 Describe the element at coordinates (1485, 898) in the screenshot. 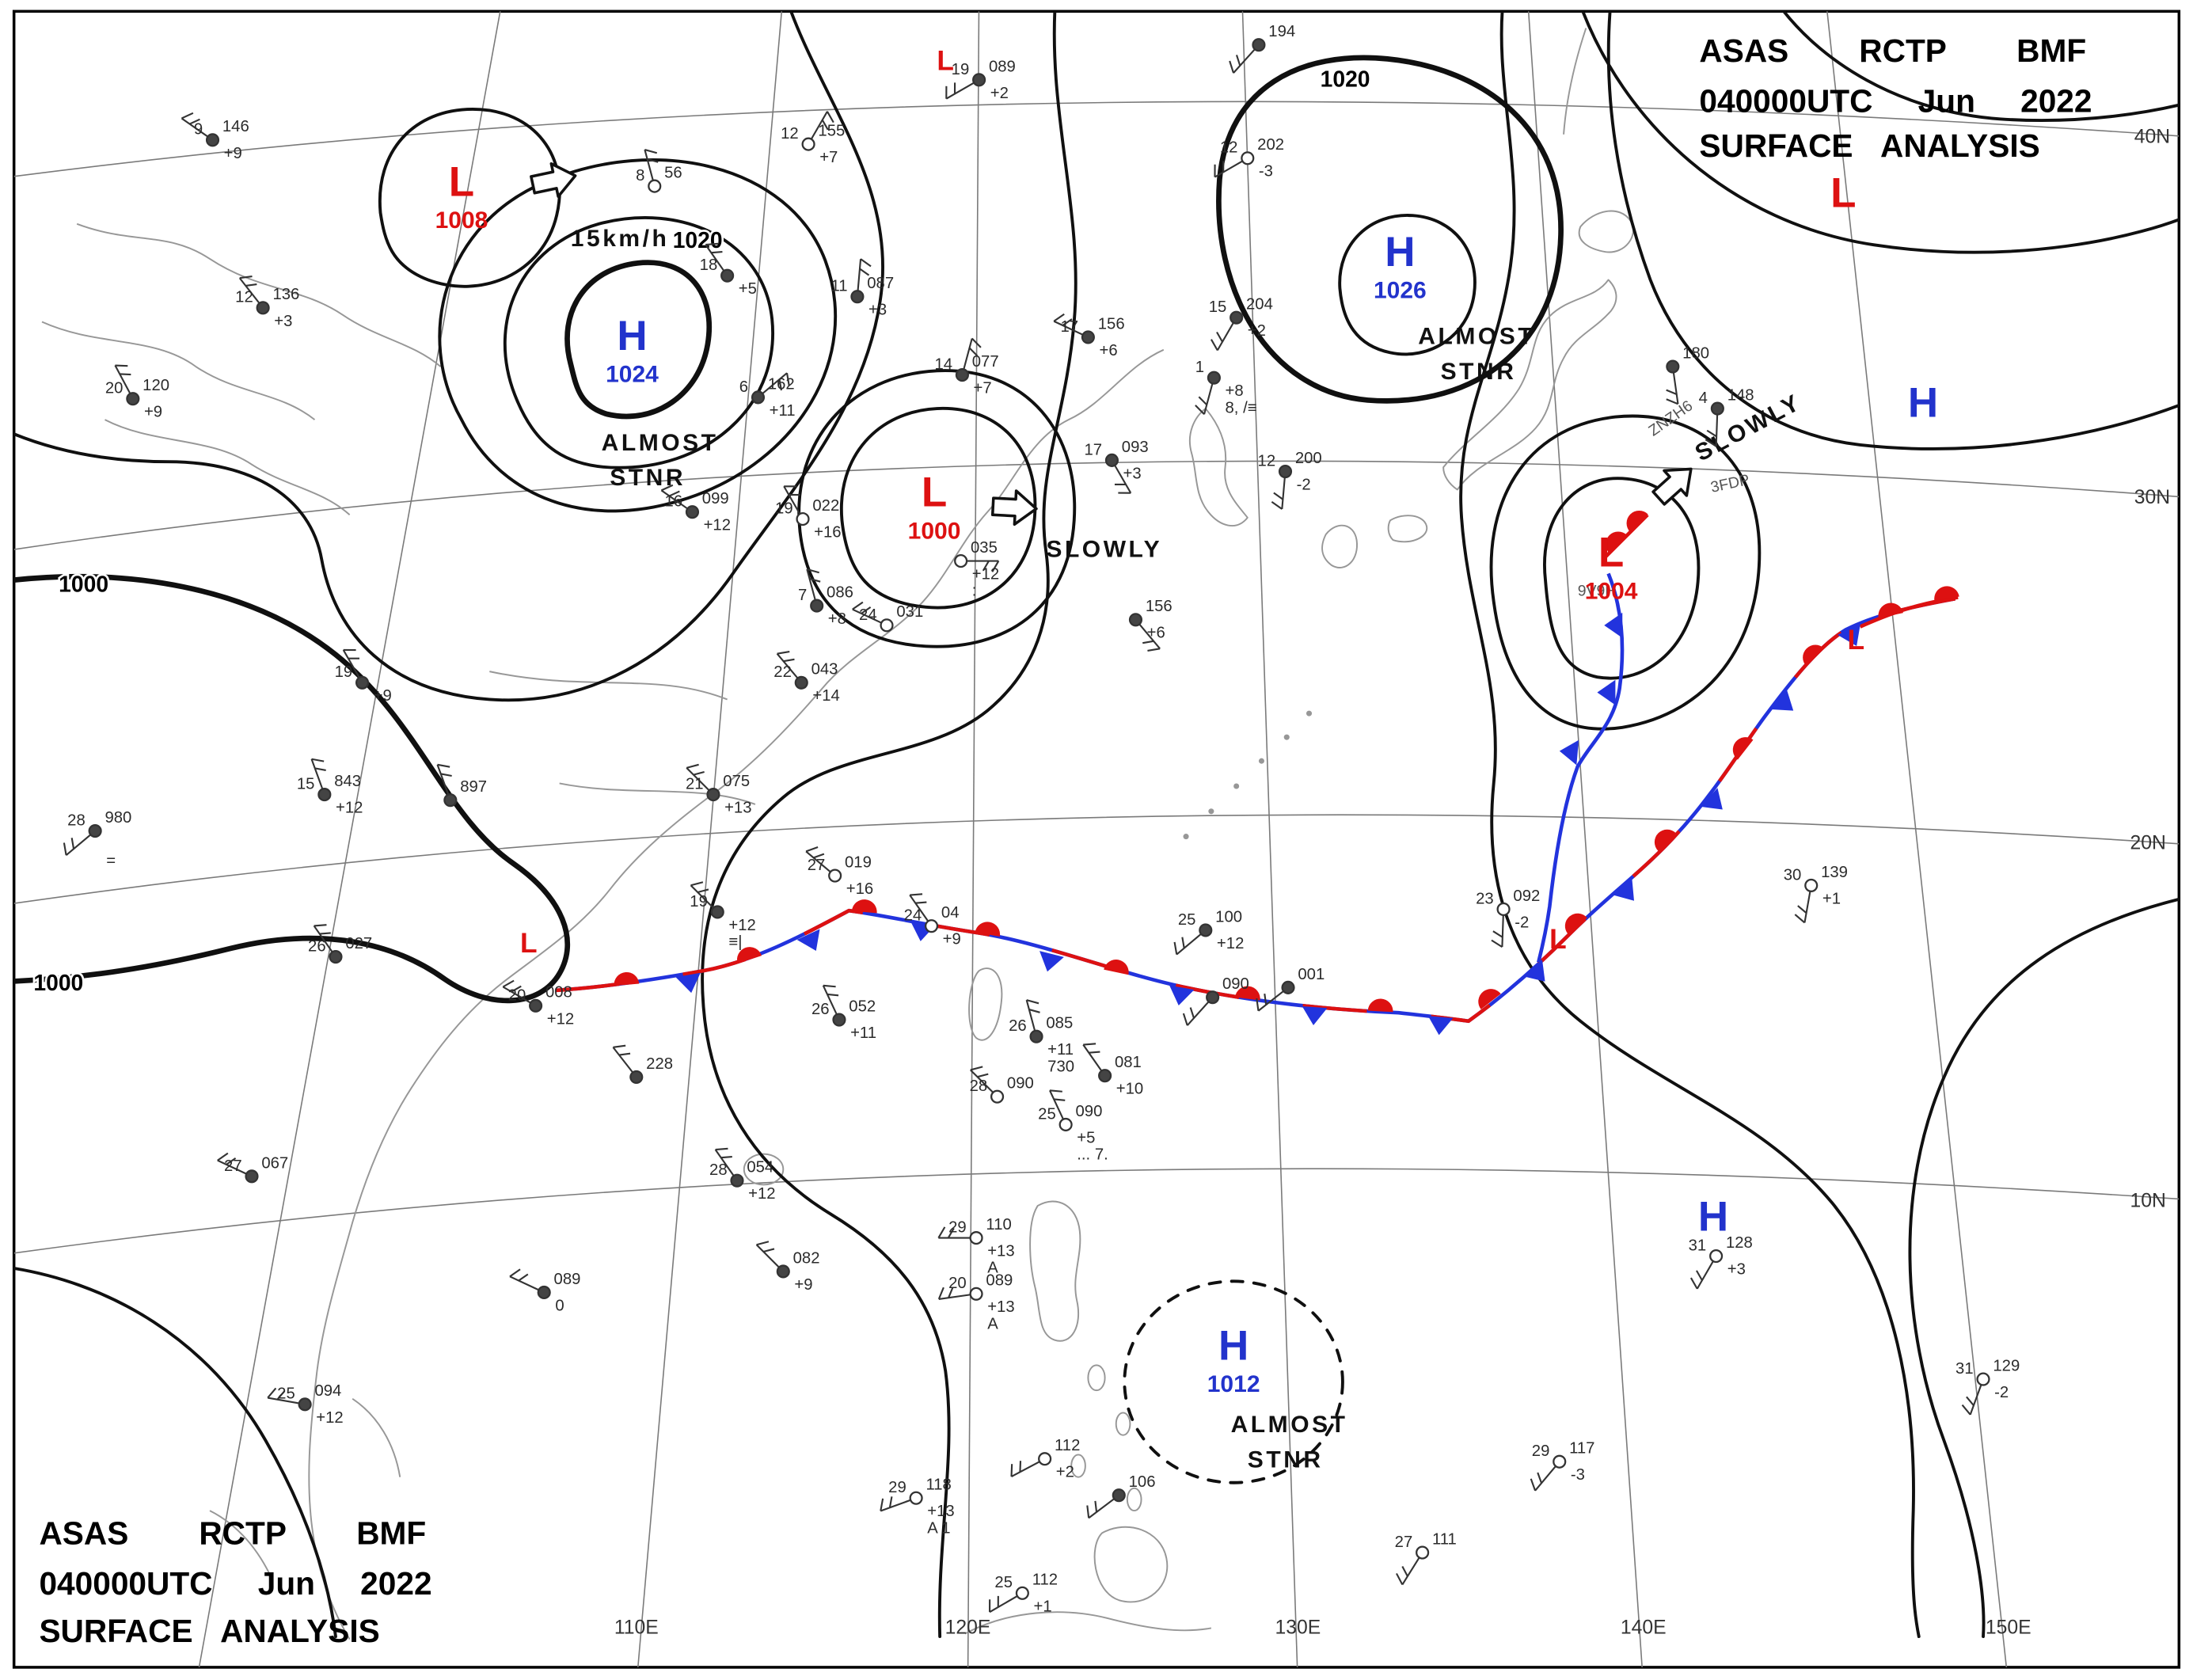

I see `station-temperature: 23` at that location.